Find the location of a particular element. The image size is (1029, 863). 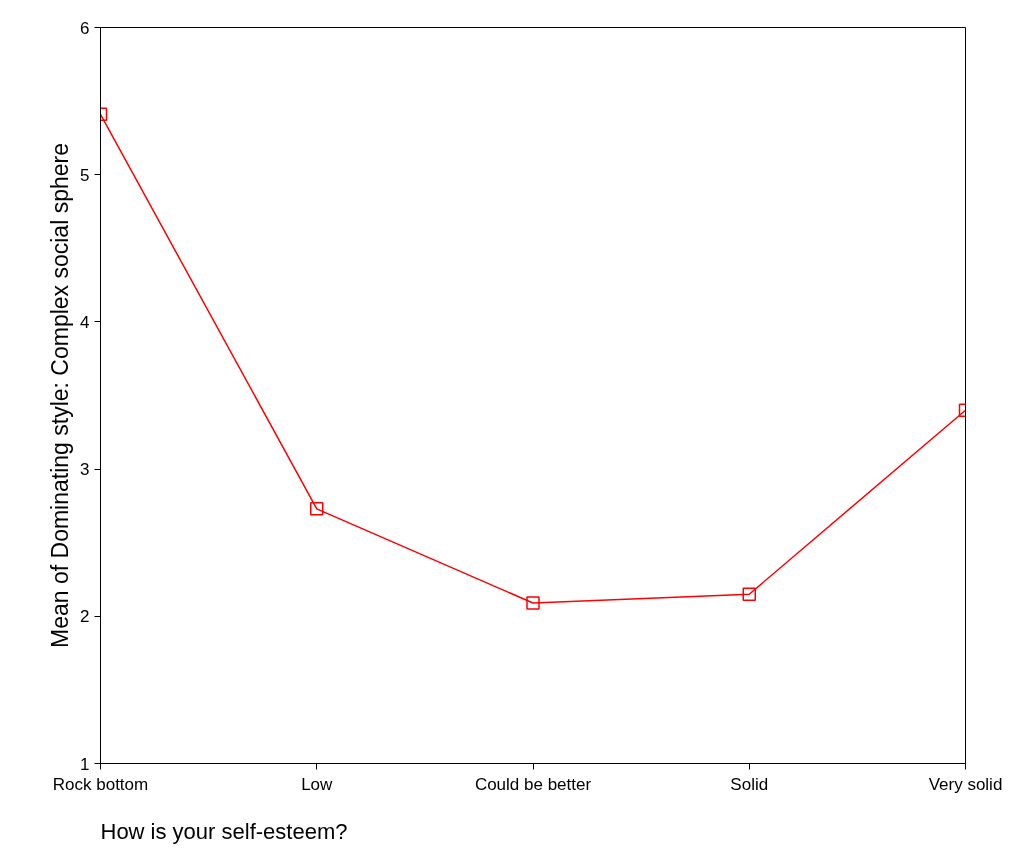

x-axis-title: How is your self-esteem? is located at coordinates (224, 831).